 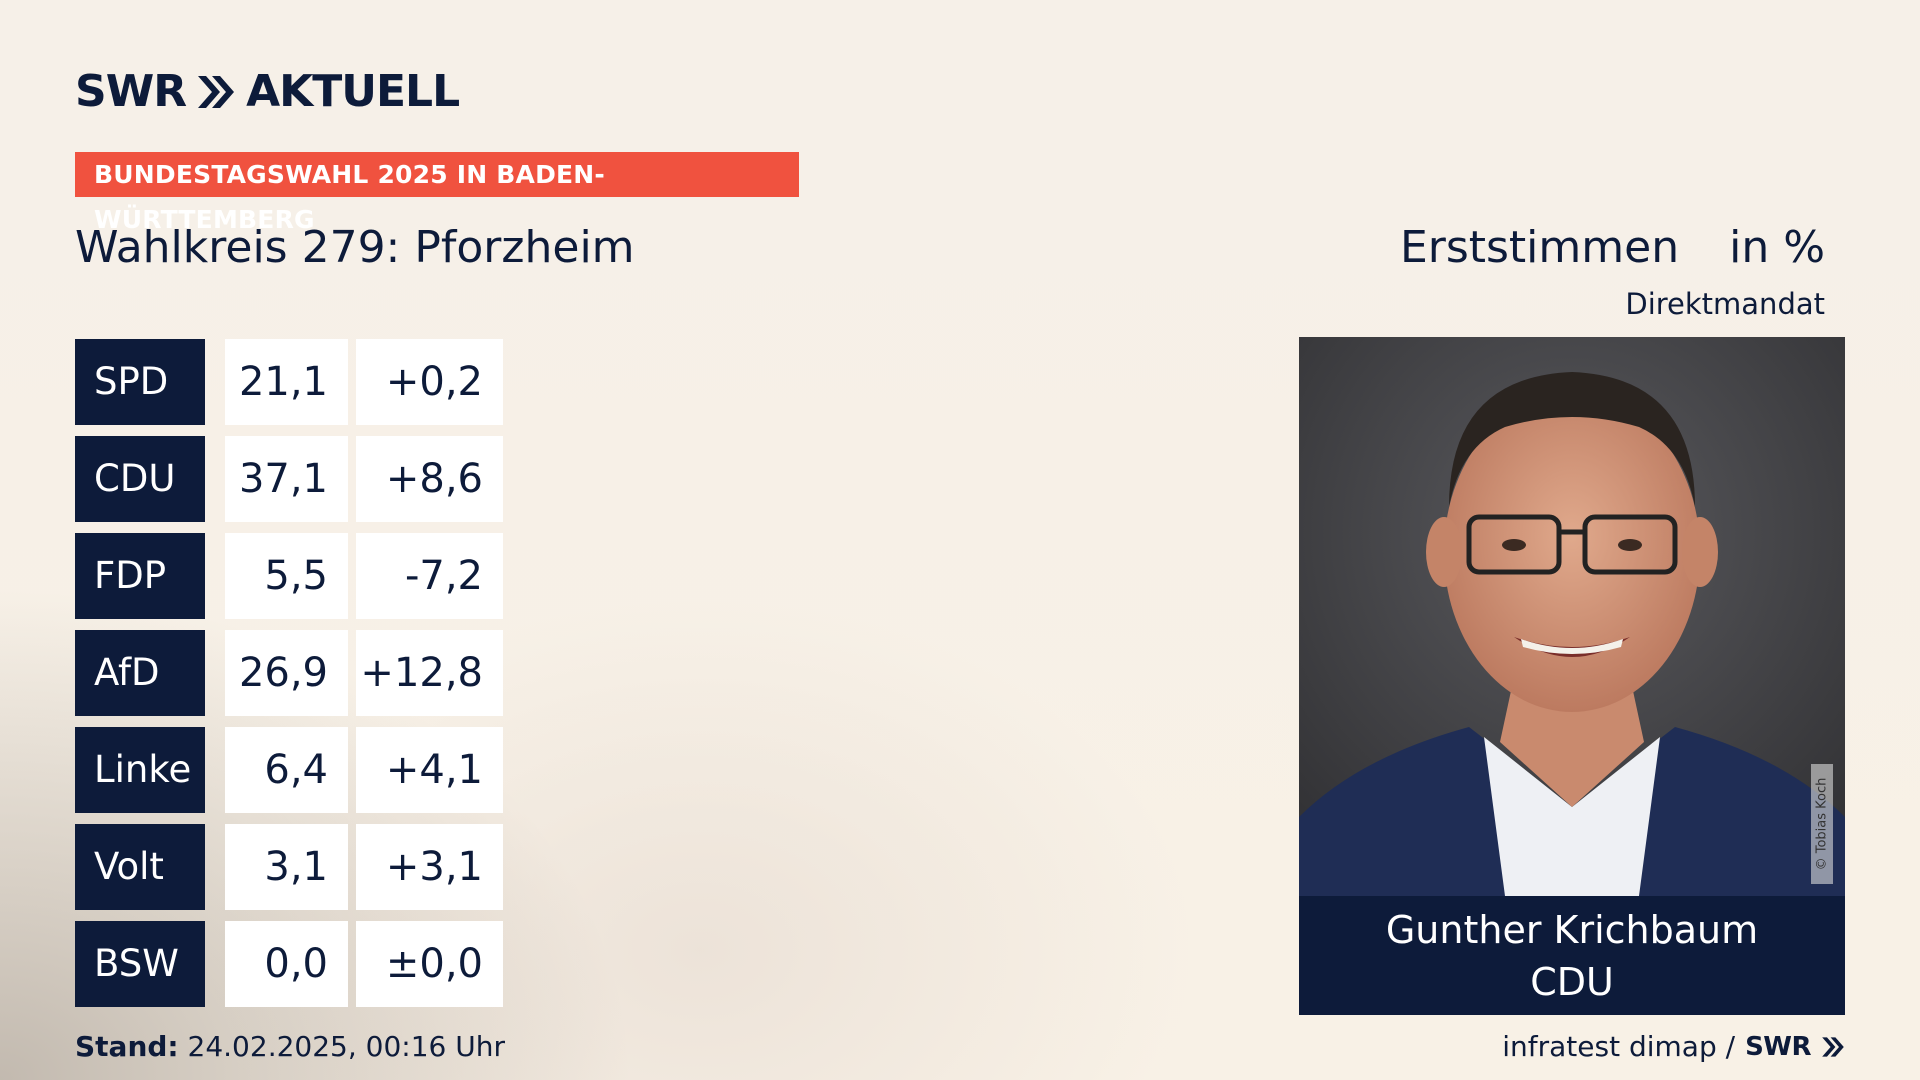 I want to click on party-name: Volt, so click(x=140, y=867).